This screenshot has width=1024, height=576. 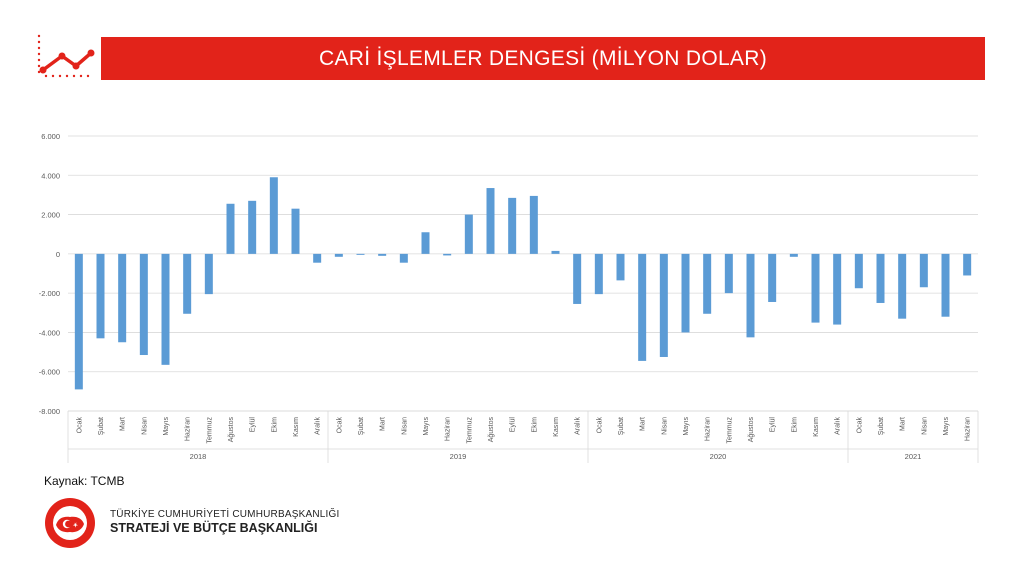 What do you see at coordinates (49, 411) in the screenshot?
I see `y-tick-label: -8.000` at bounding box center [49, 411].